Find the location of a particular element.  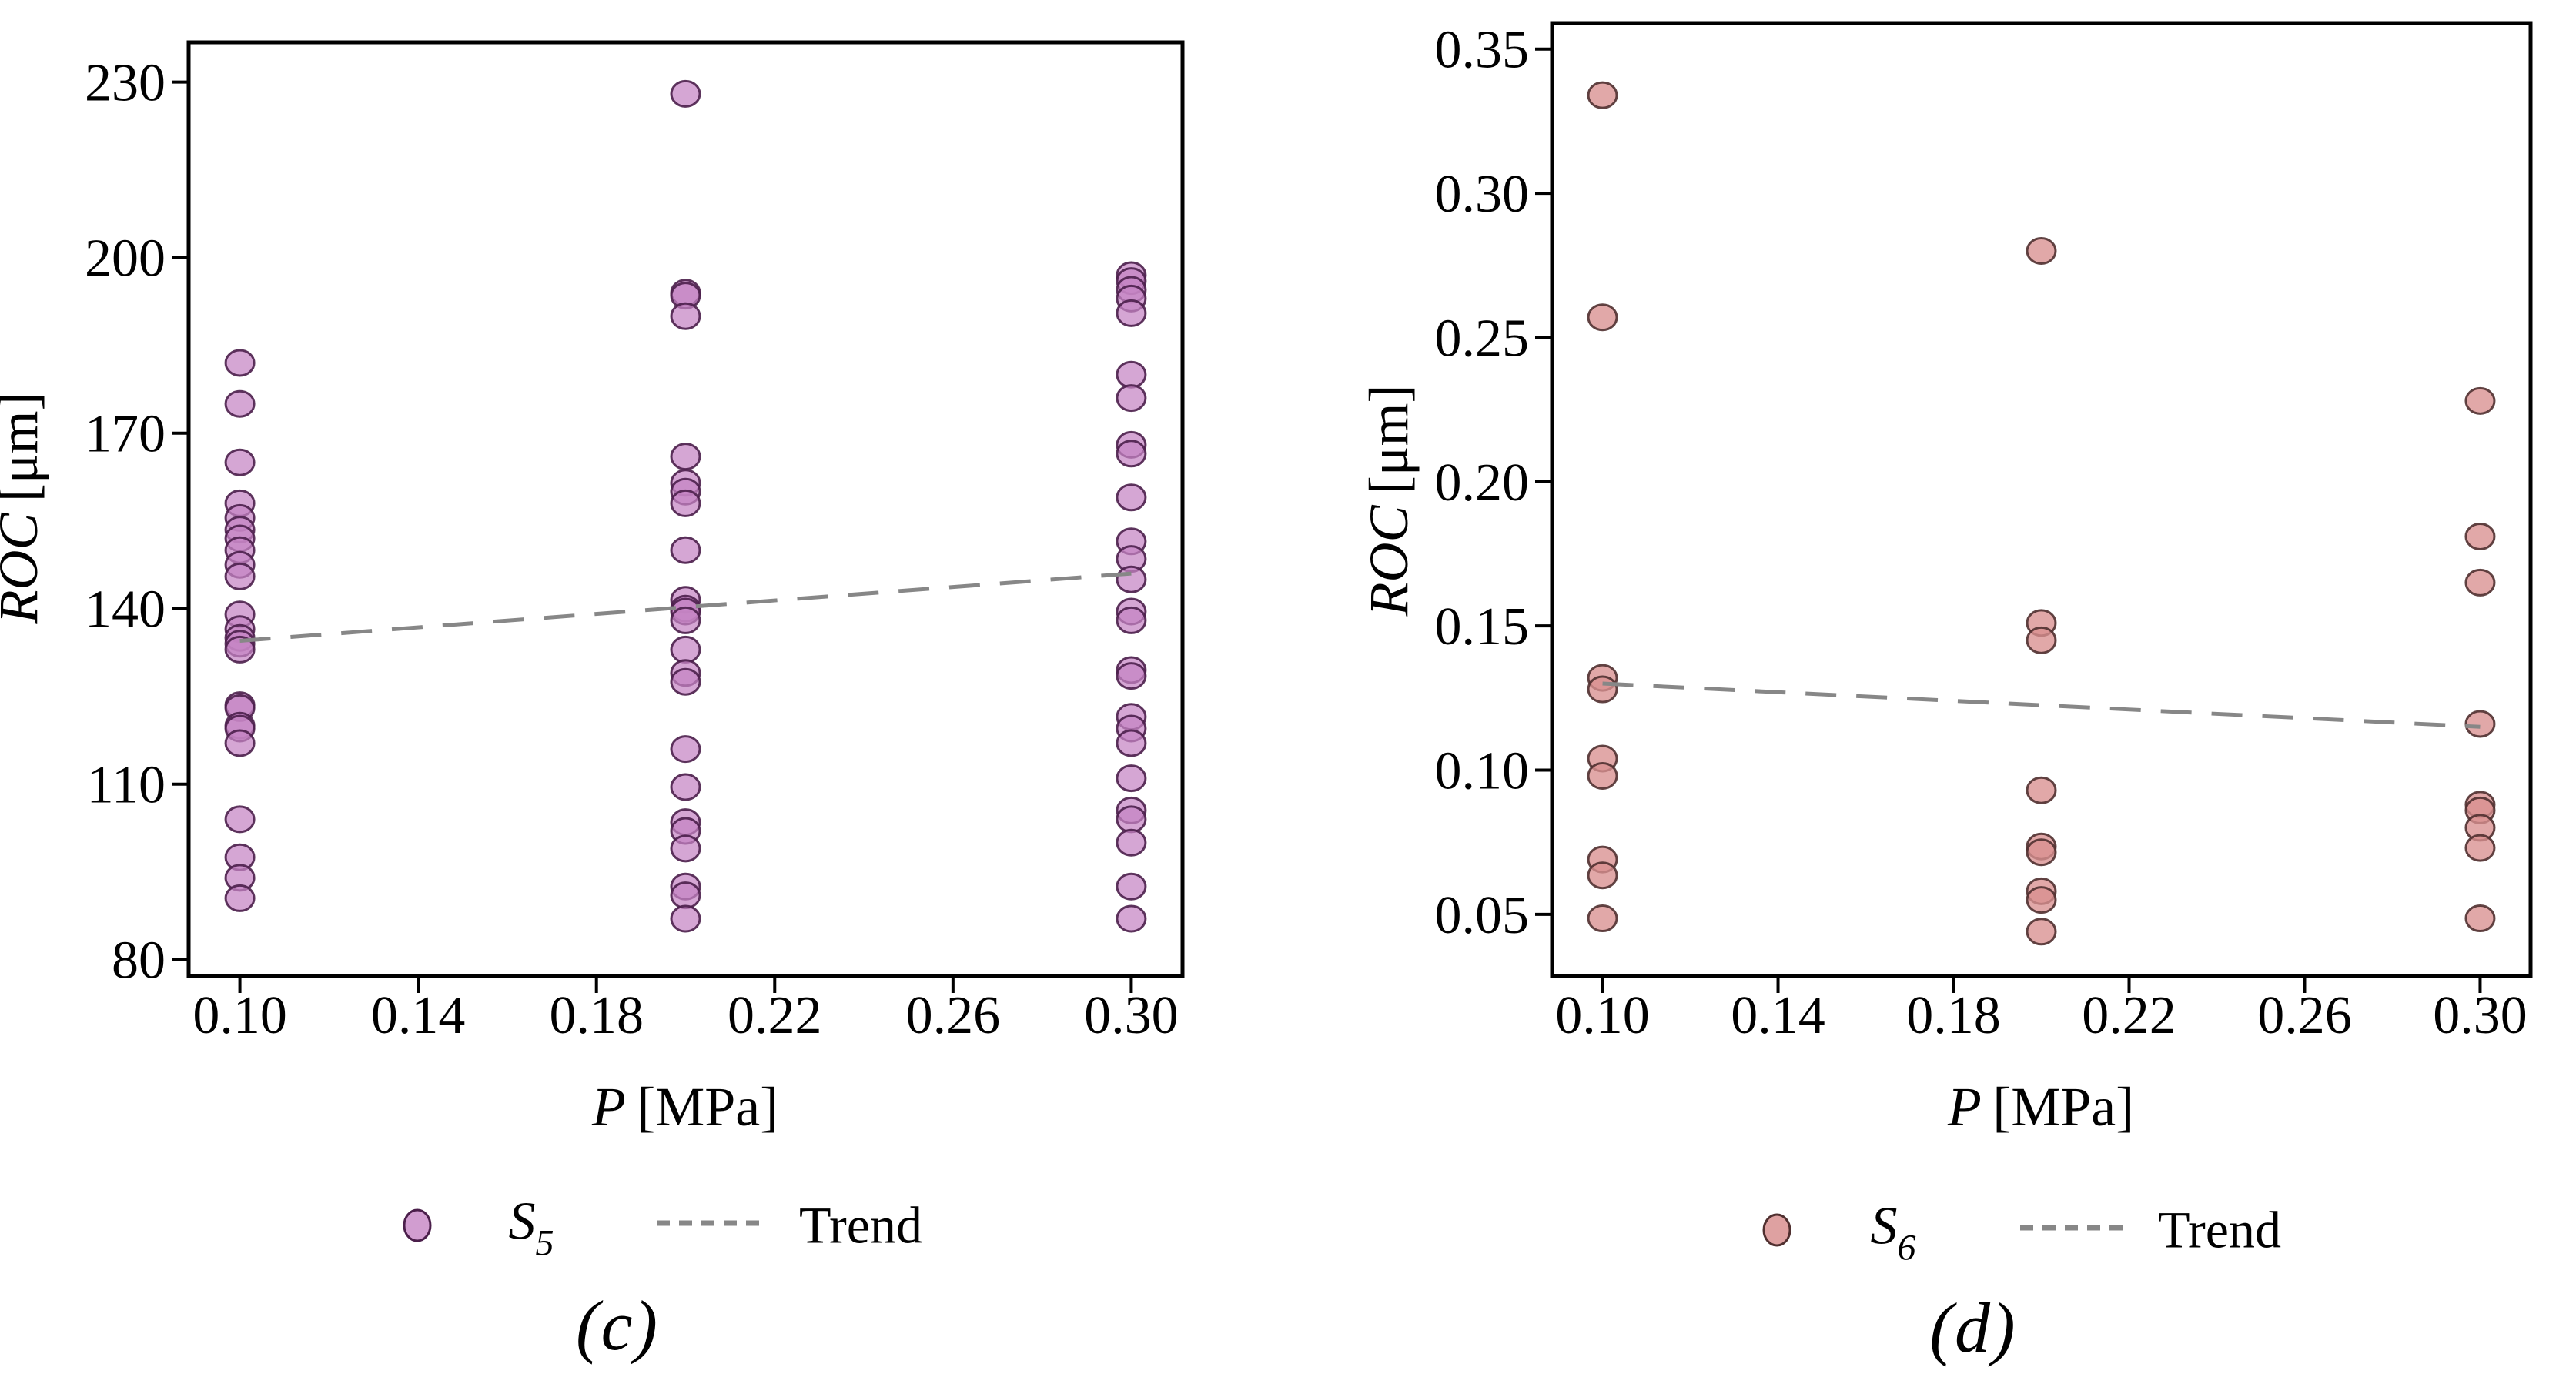

y-tick-label: 80 is located at coordinates (139, 961).